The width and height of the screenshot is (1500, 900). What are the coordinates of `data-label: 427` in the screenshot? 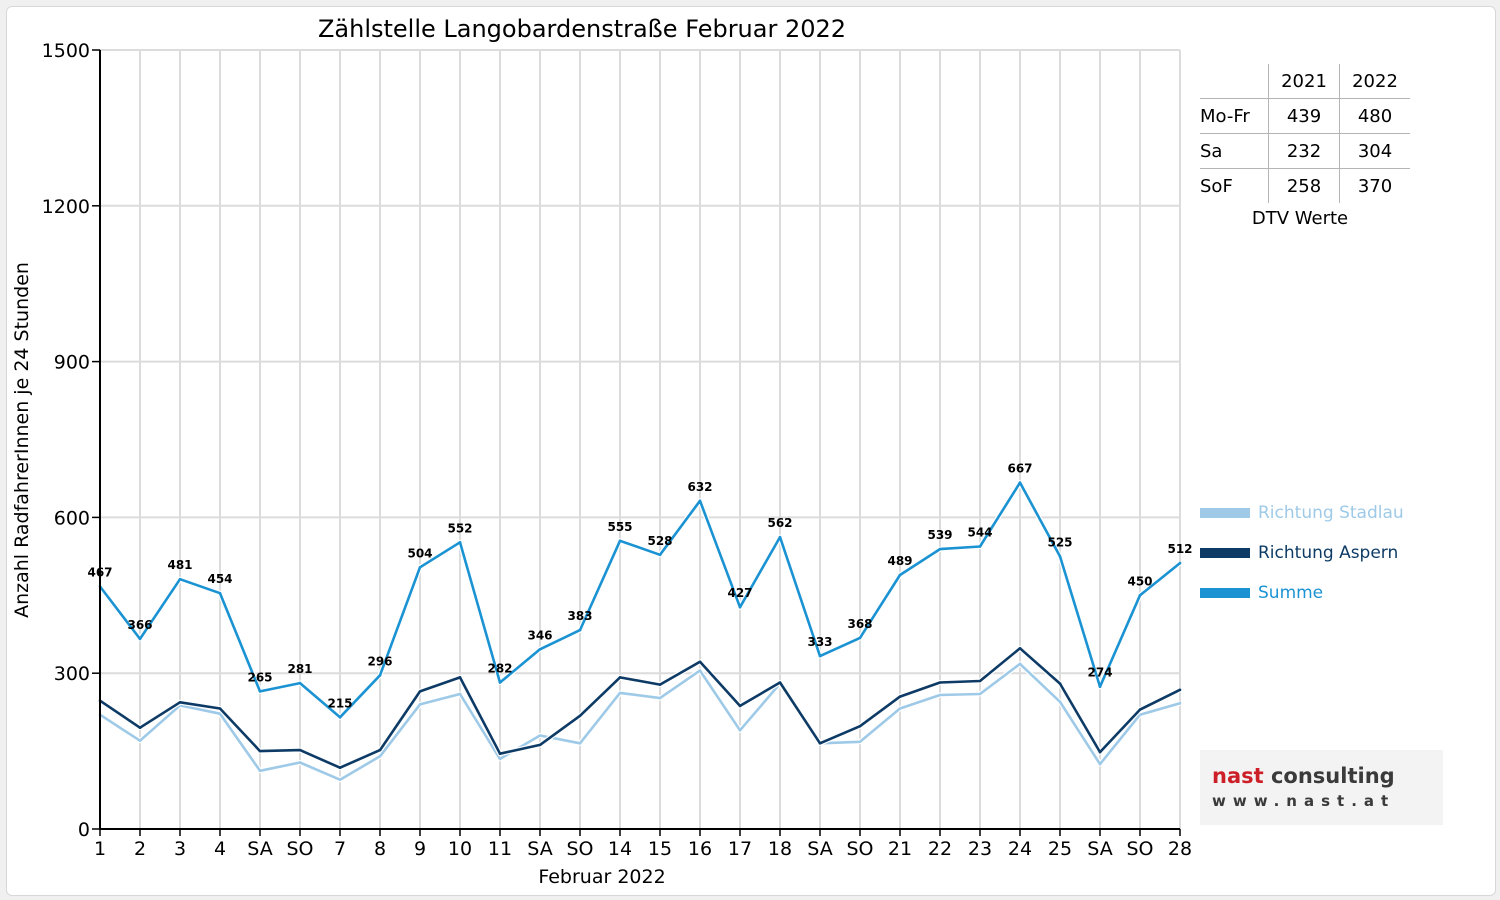 It's located at (739, 593).